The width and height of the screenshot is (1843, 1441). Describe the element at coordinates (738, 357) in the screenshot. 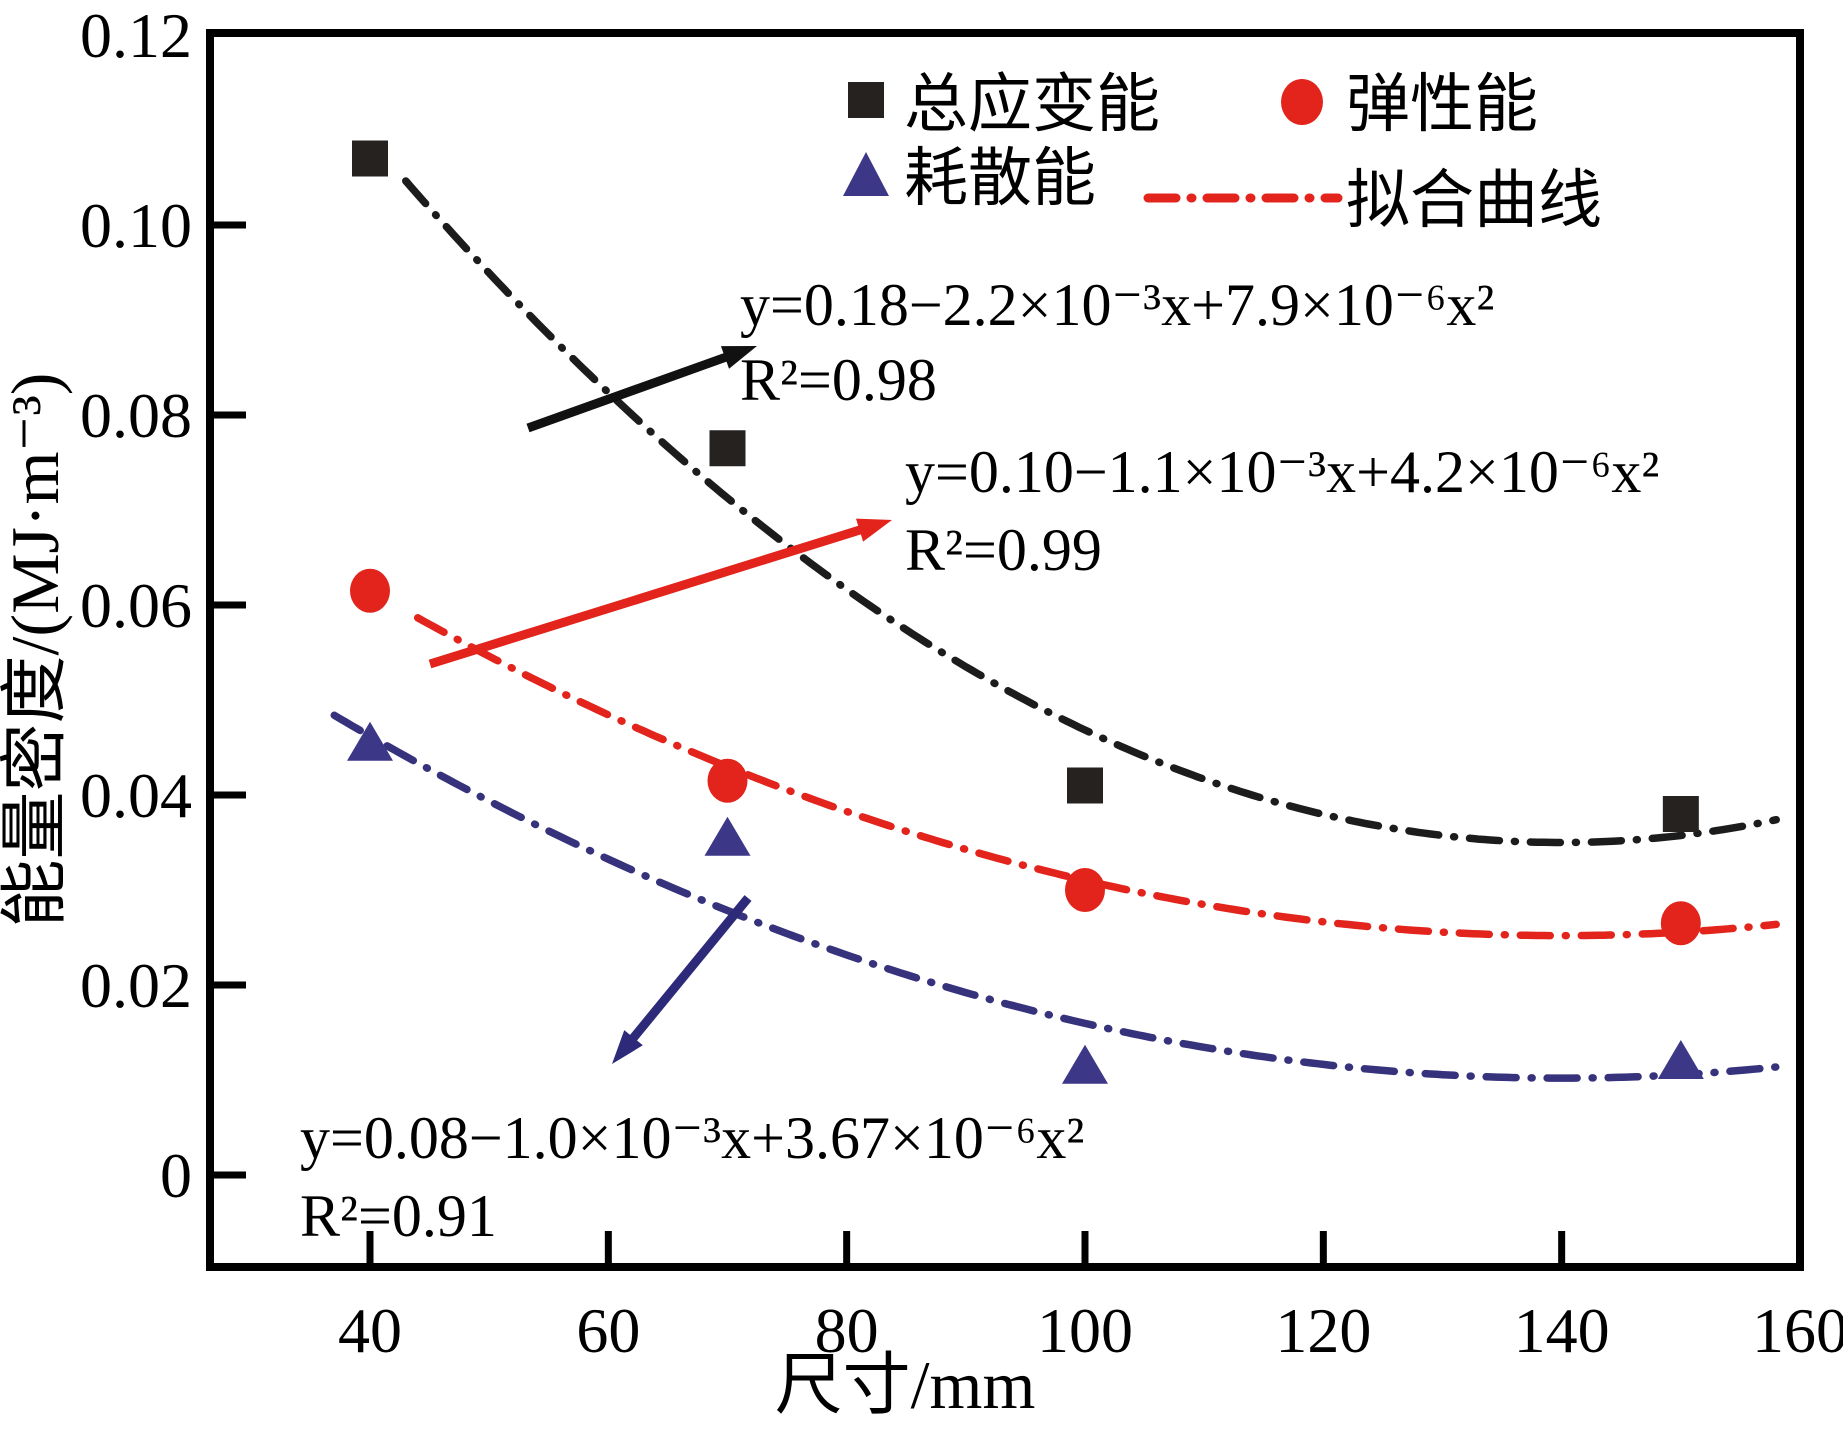

I see `arrow-to-eq1-head` at that location.